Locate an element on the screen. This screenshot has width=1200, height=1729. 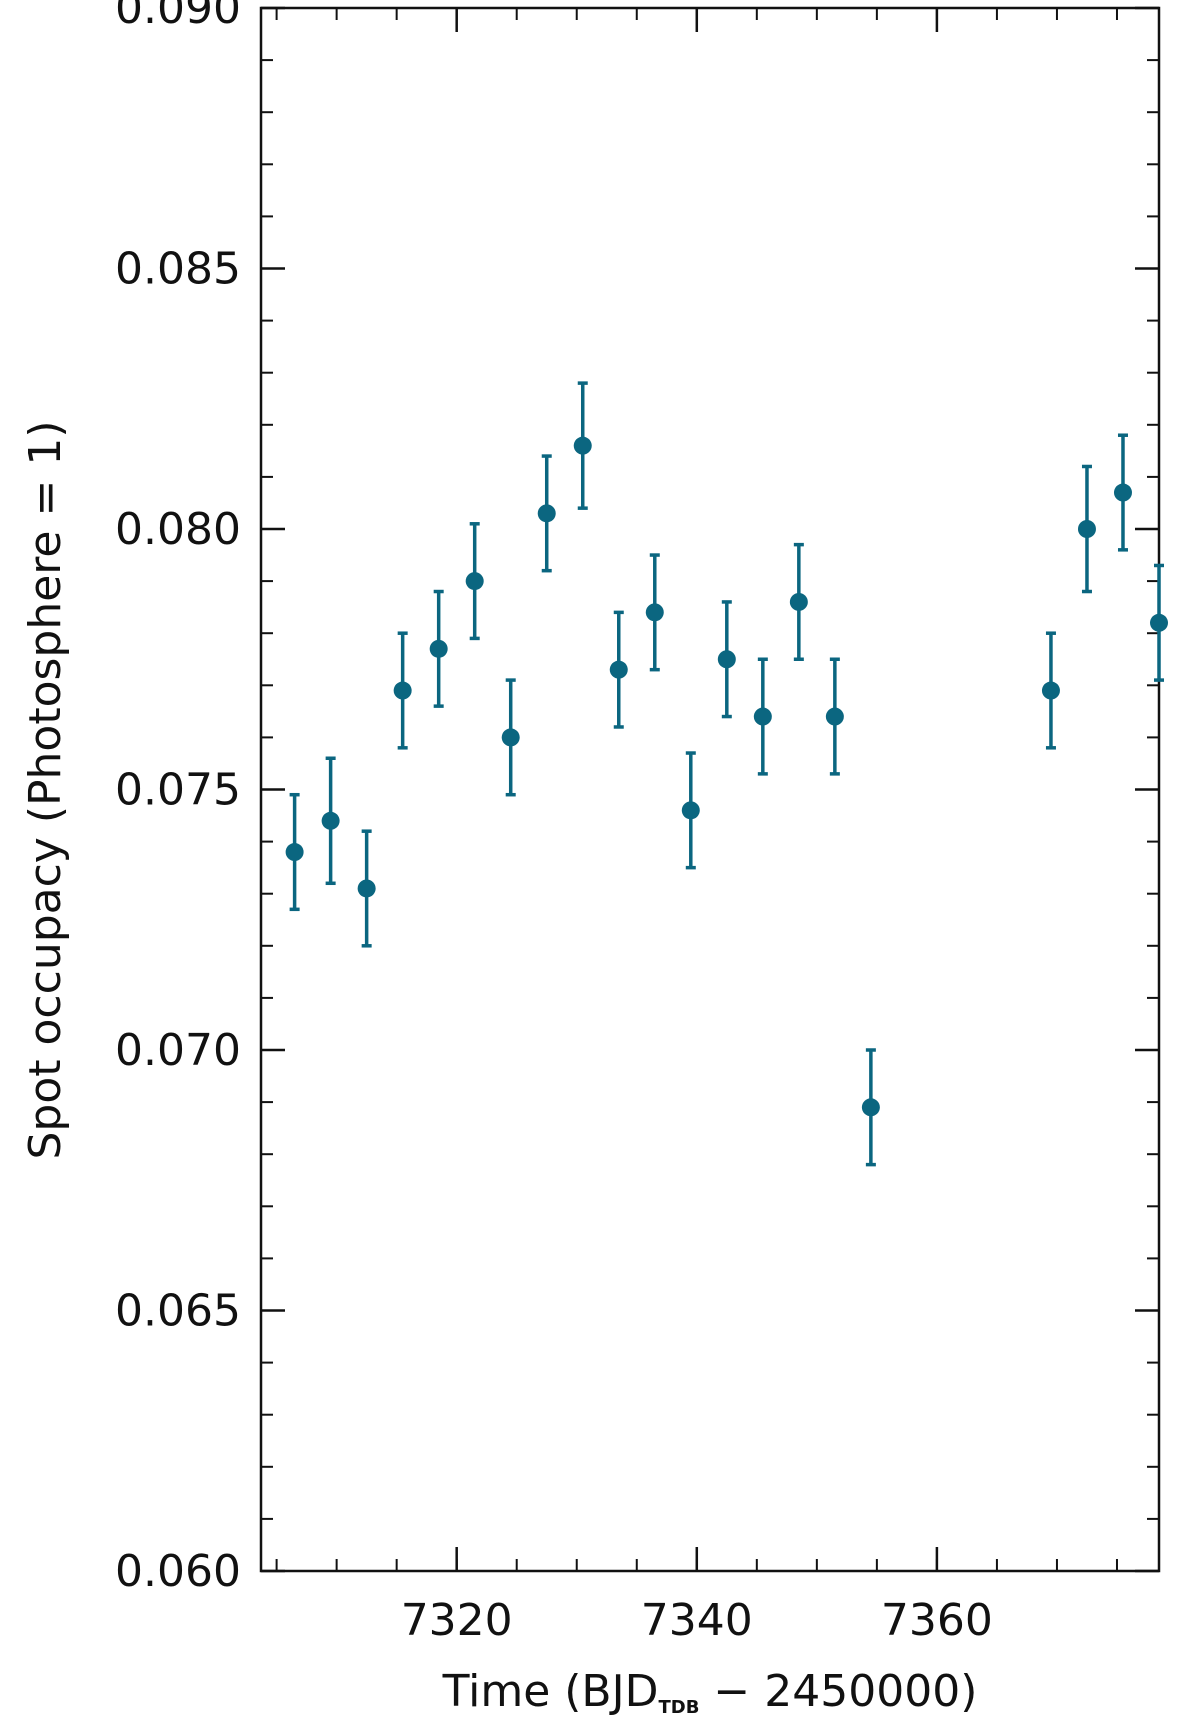
y-tick-label: 0.090 is located at coordinates (178, 17).